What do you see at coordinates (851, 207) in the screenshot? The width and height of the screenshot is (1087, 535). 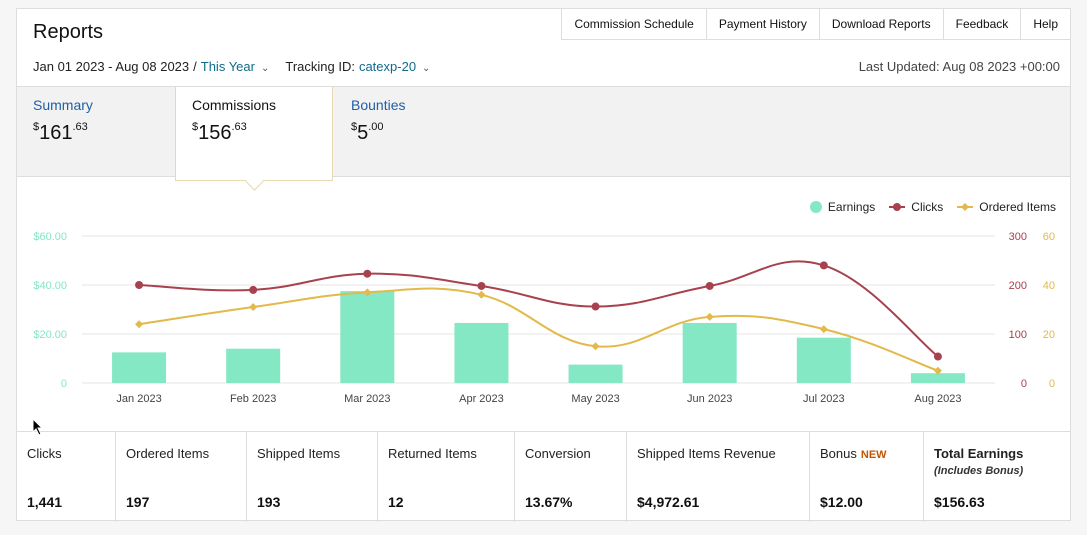 I see `legend-earnings-label: Earnings` at bounding box center [851, 207].